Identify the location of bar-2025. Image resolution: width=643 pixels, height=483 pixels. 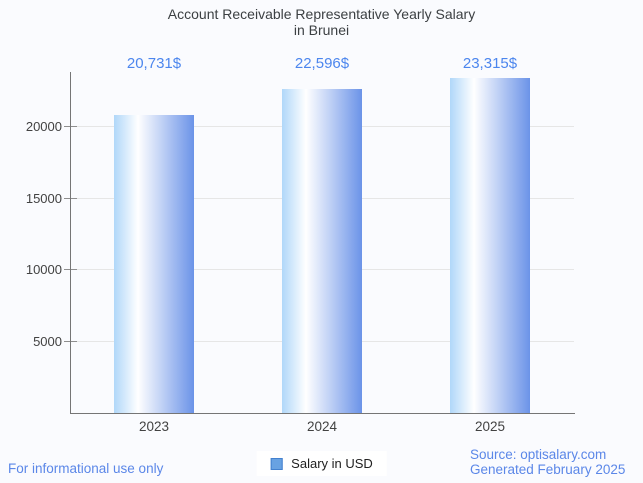
(490, 245).